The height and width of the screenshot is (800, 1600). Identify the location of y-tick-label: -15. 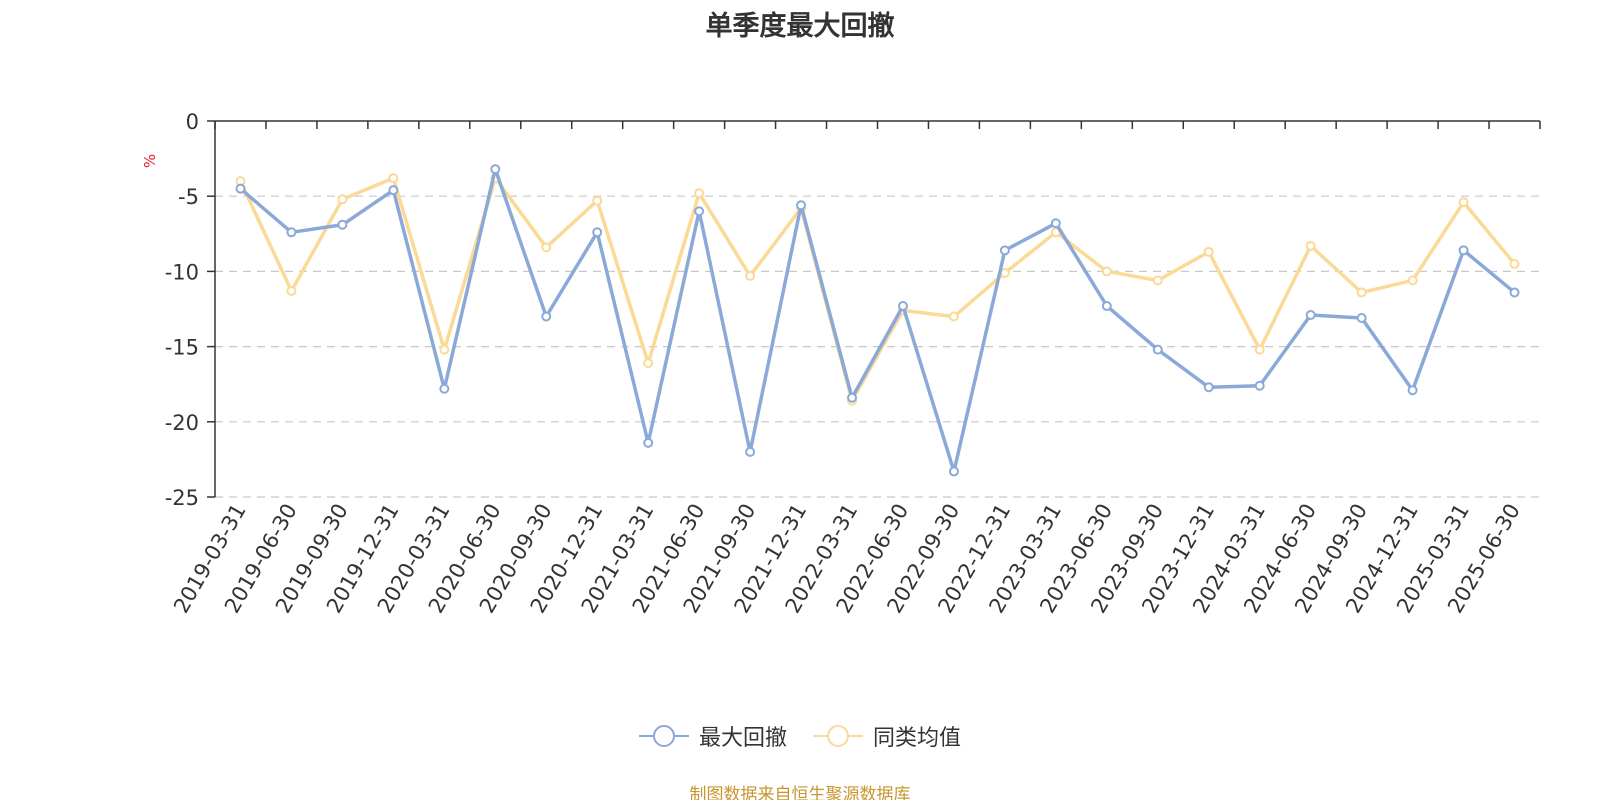
(182, 348).